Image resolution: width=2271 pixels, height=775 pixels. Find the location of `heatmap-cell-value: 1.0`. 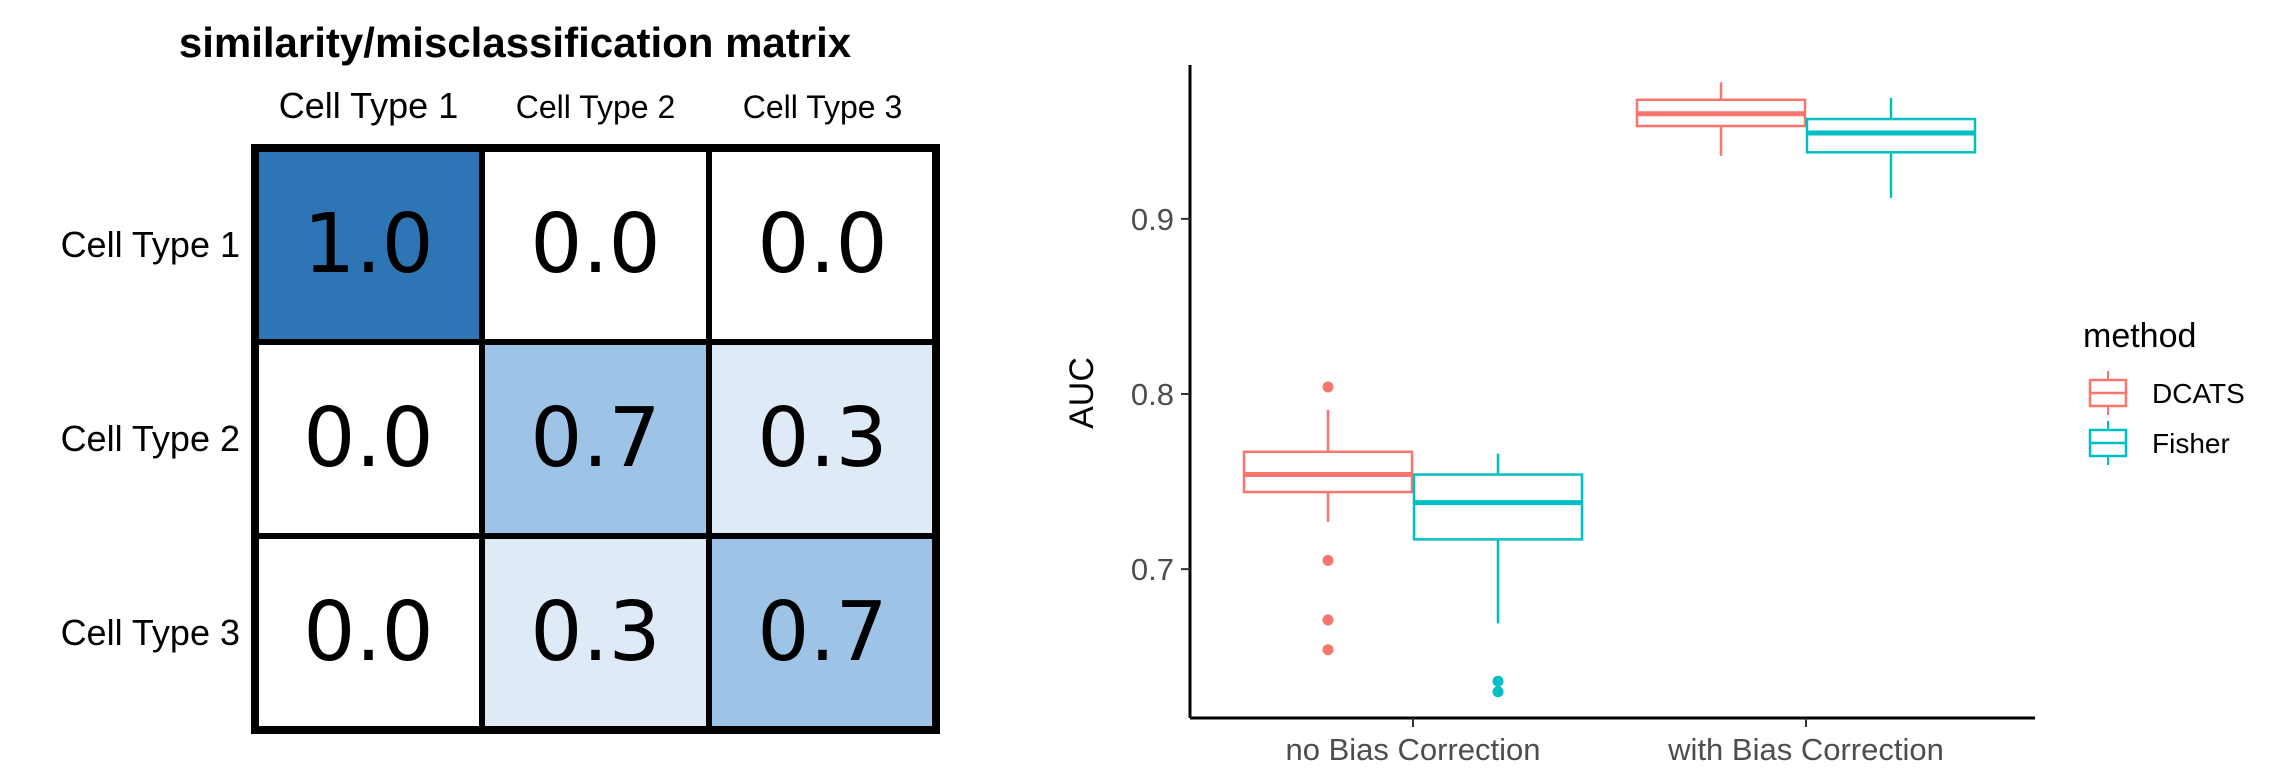

heatmap-cell-value: 1.0 is located at coordinates (368, 244).